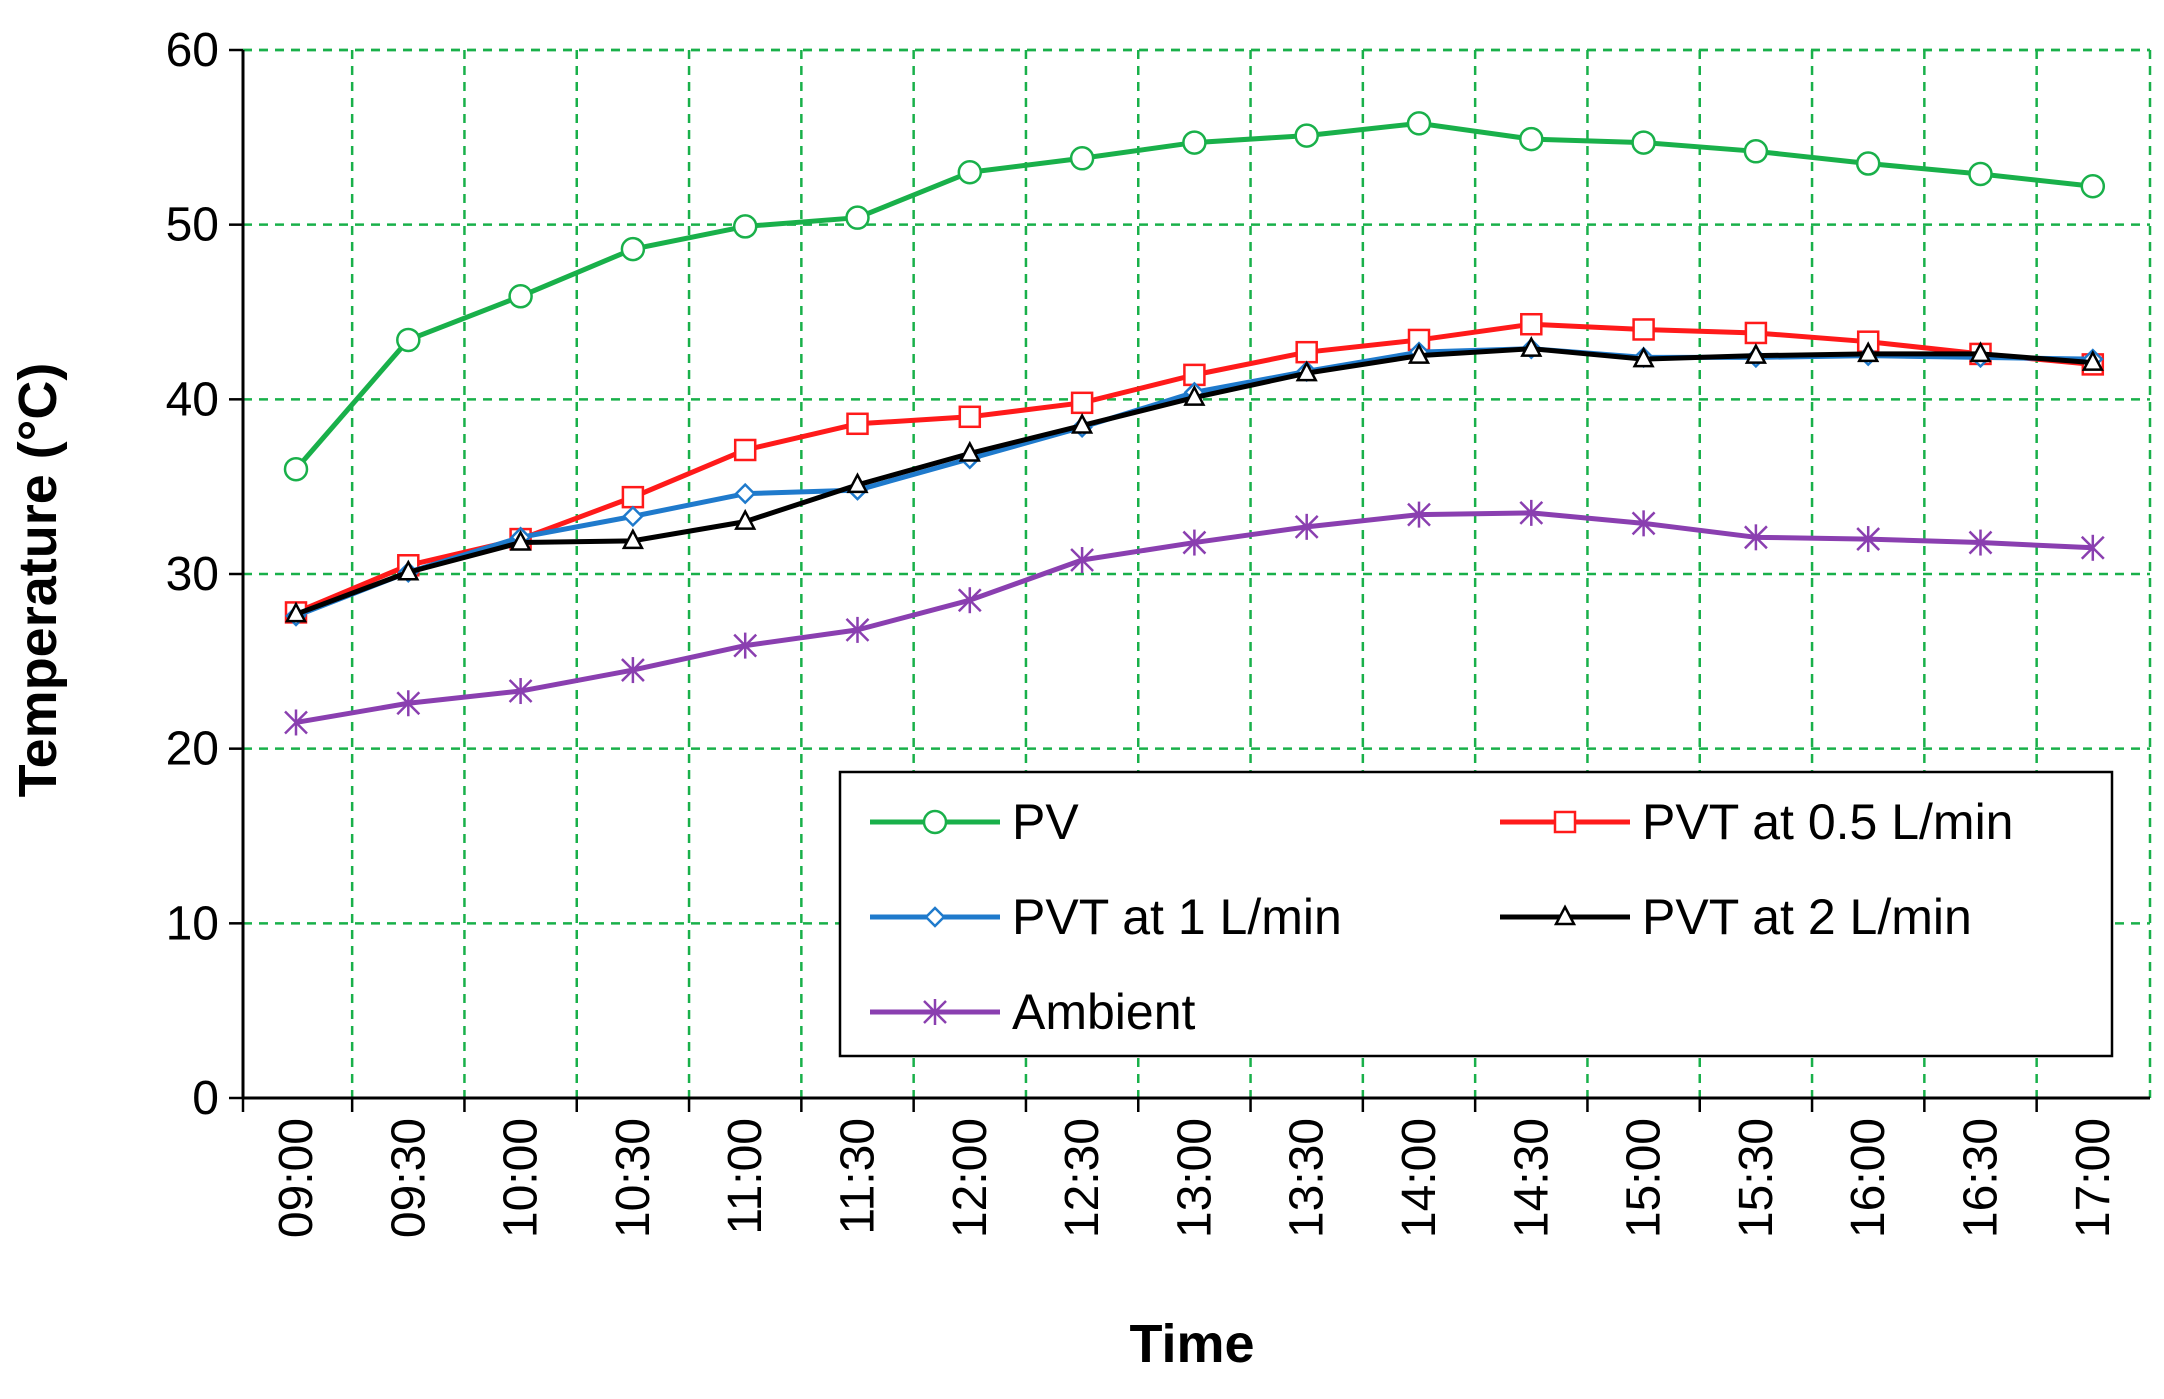  What do you see at coordinates (935, 1012) in the screenshot?
I see `legend-marker-ambient` at bounding box center [935, 1012].